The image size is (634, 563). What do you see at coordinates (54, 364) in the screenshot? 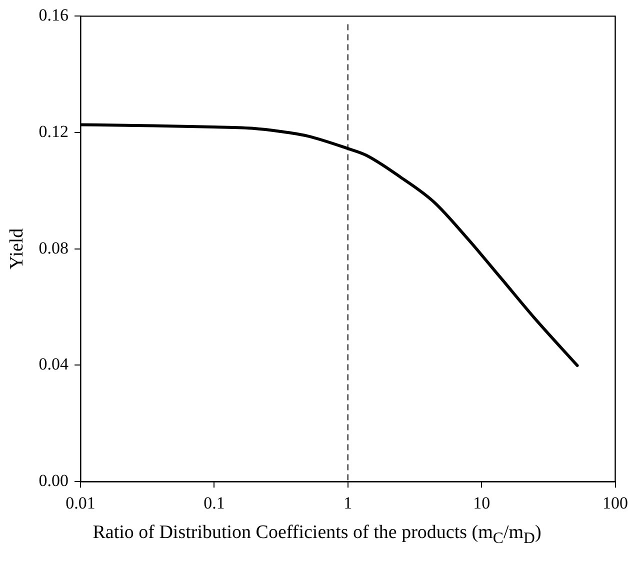
I see `y-tick-label: 0.04` at bounding box center [54, 364].